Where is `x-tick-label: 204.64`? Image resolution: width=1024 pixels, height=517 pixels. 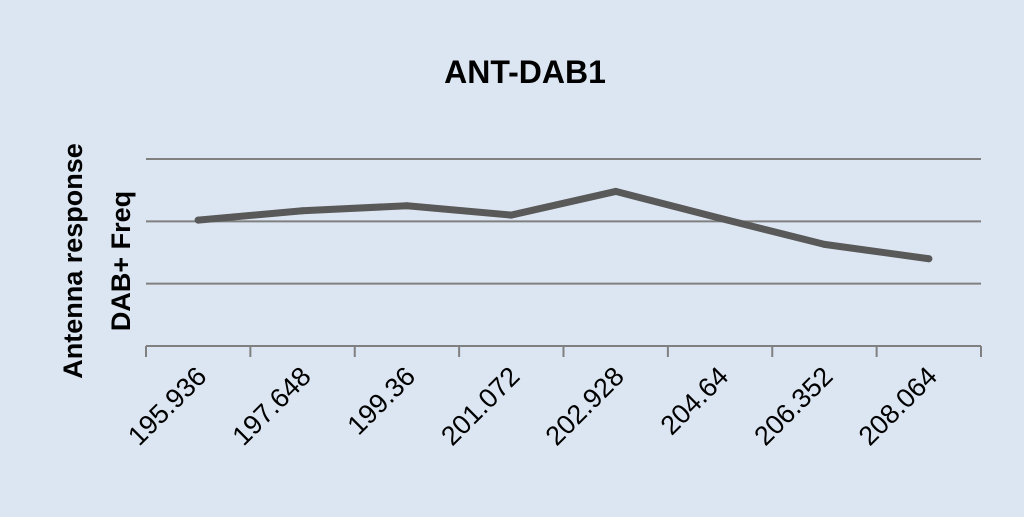
x-tick-label: 204.64 is located at coordinates (695, 401).